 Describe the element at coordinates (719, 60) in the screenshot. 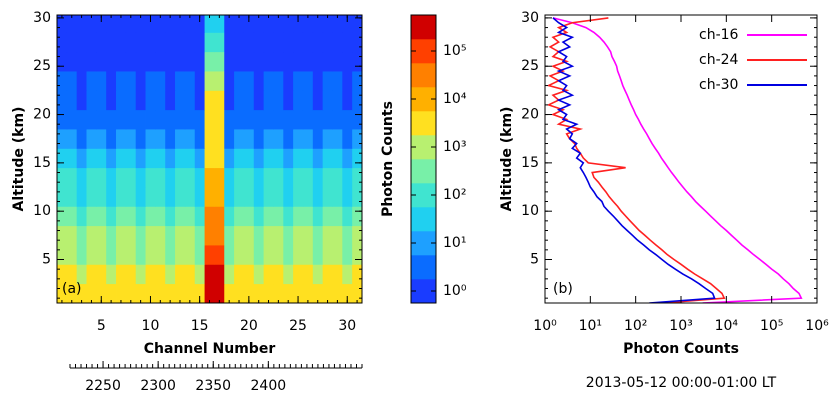

I see `legend-label: ch-24` at that location.